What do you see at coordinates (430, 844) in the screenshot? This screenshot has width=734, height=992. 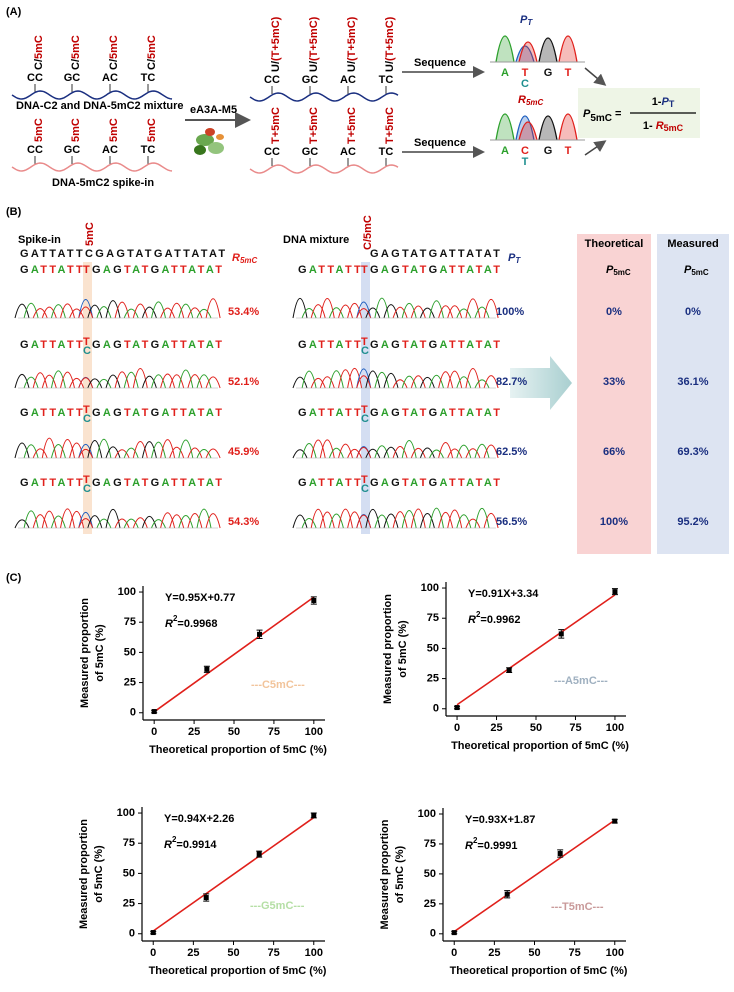 I see `y-tick-label: 75` at bounding box center [430, 844].